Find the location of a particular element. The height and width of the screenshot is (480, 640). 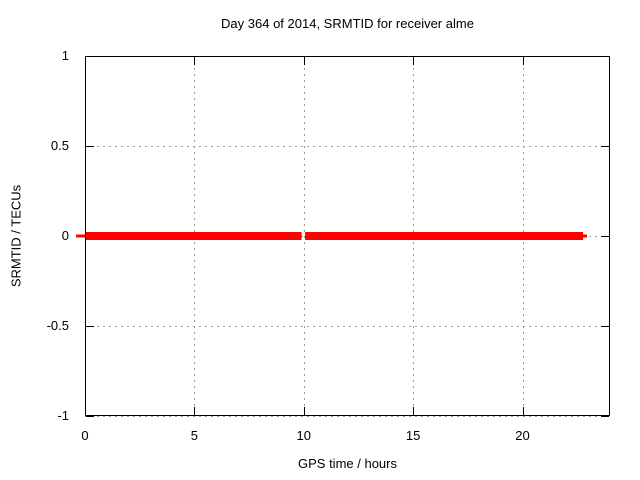

x-tick-label: 20 is located at coordinates (522, 435).